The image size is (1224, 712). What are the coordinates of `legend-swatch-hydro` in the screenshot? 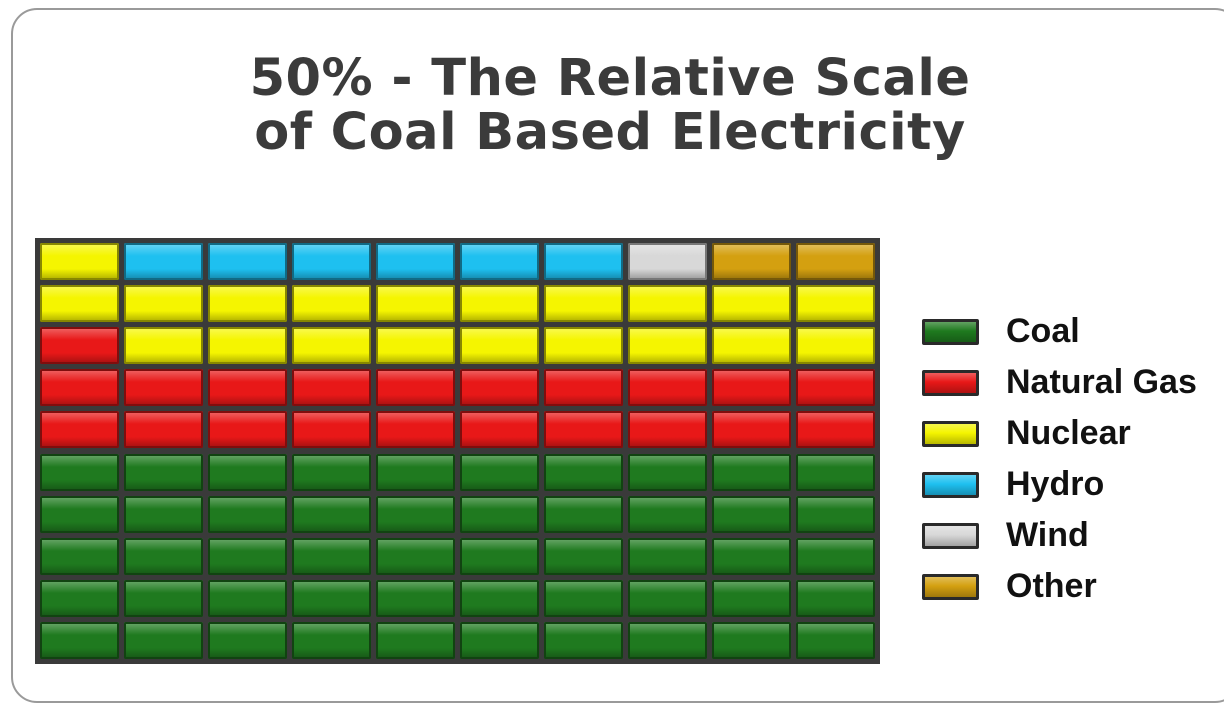 It's located at (950, 485).